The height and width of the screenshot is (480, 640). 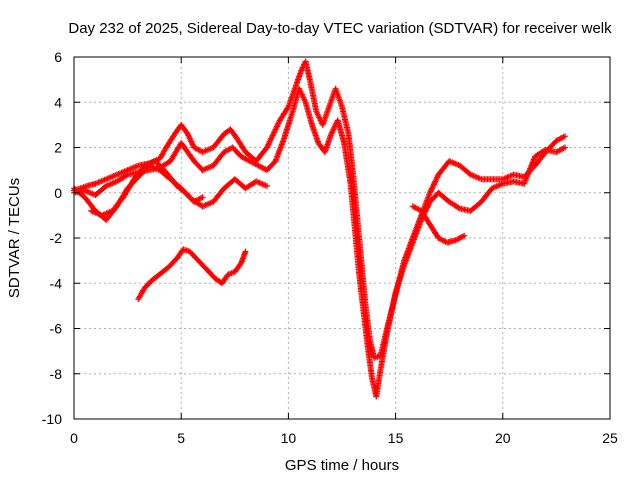 I want to click on y-tick-label: 0, so click(x=58, y=193).